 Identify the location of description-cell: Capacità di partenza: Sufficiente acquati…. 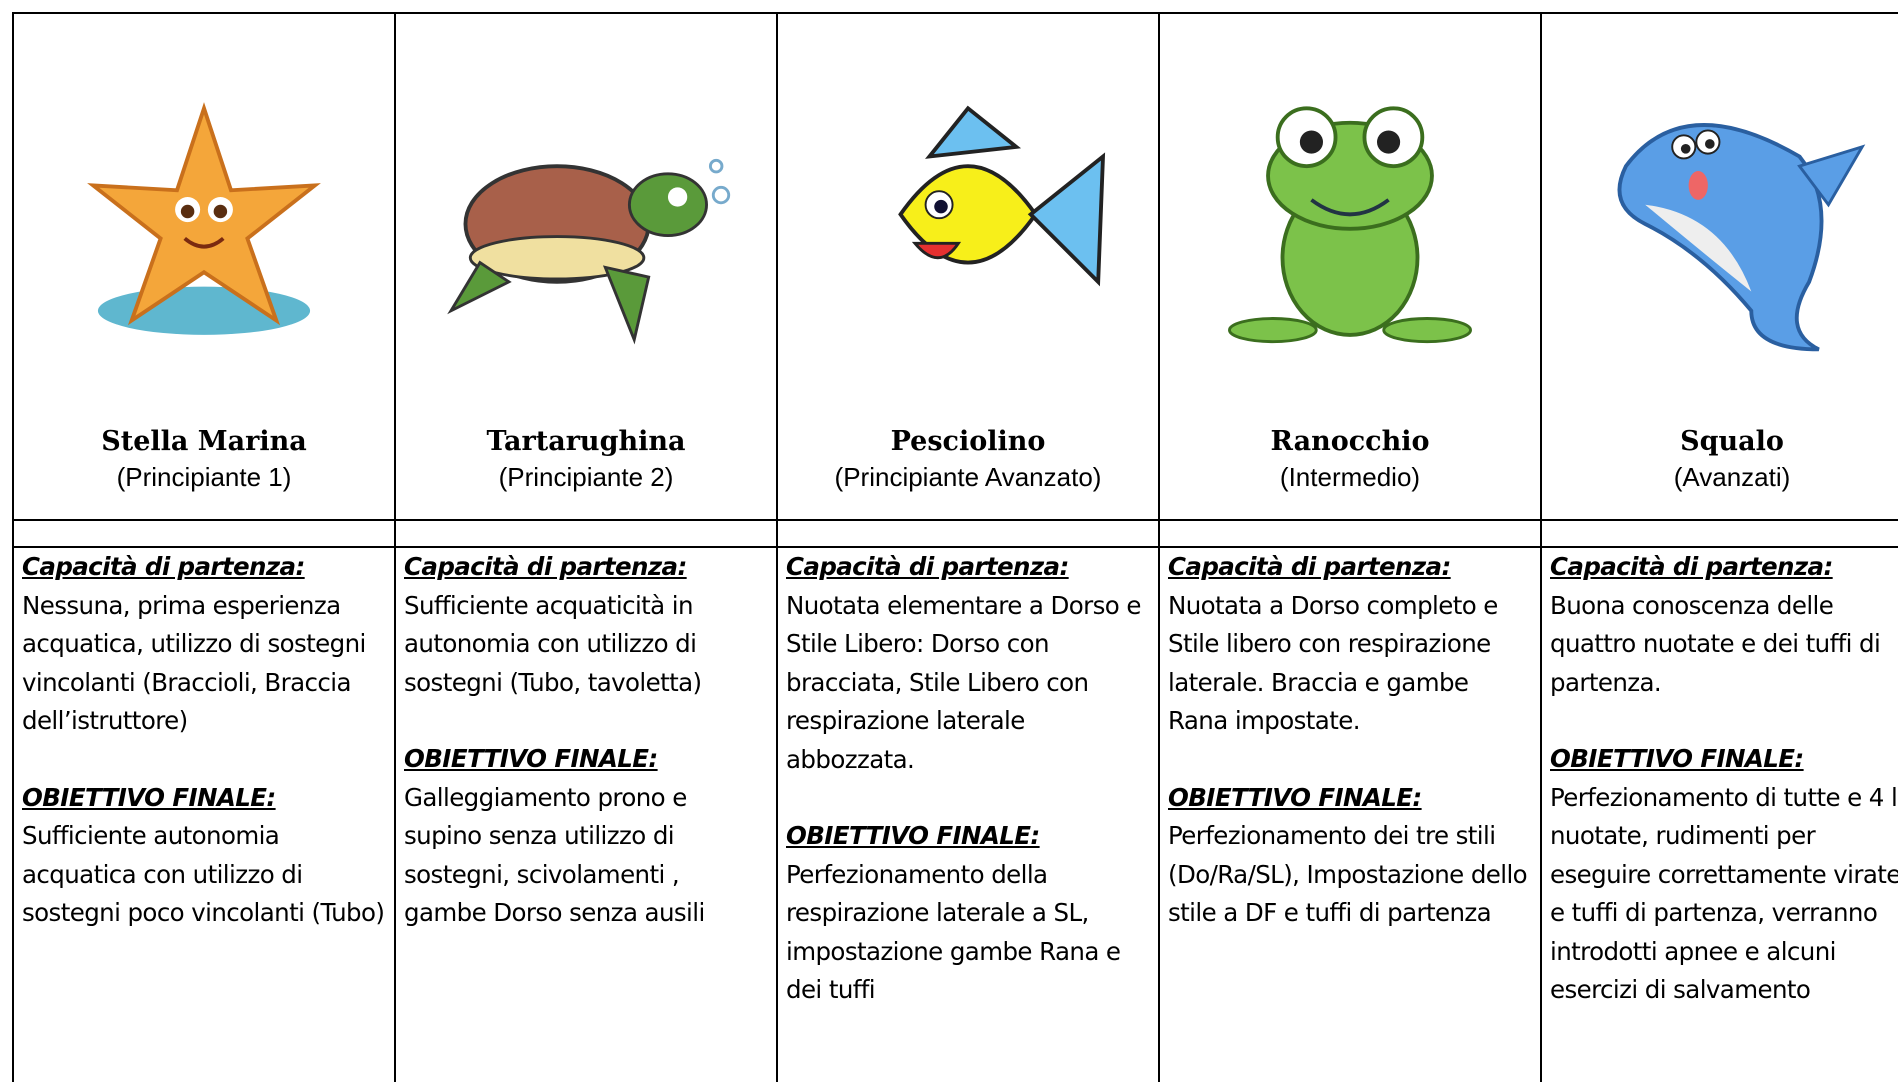
(586, 814).